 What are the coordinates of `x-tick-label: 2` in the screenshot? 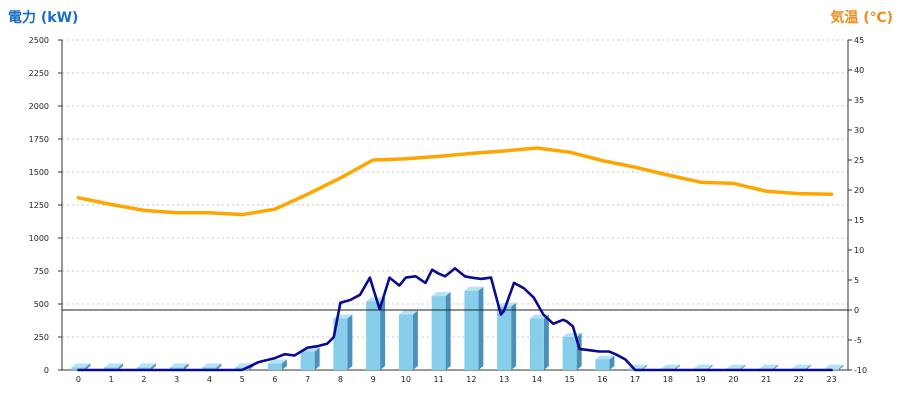 It's located at (143, 379).